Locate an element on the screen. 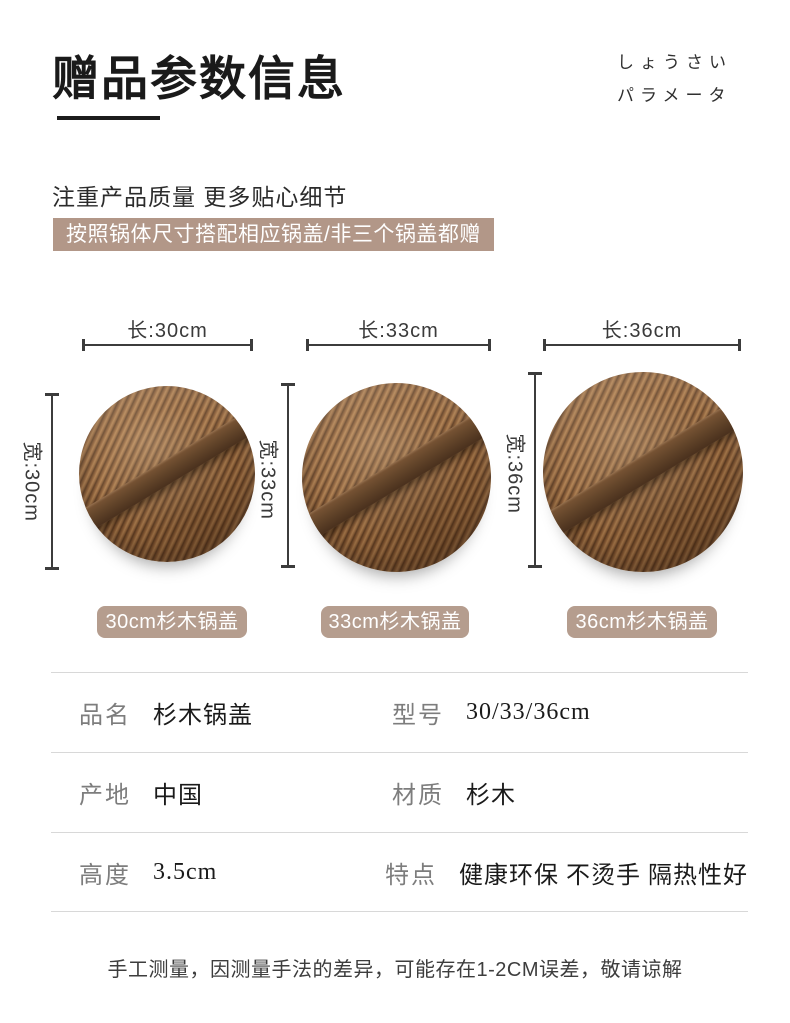  japanese-caption-line2: パラメータ is located at coordinates (674, 95).